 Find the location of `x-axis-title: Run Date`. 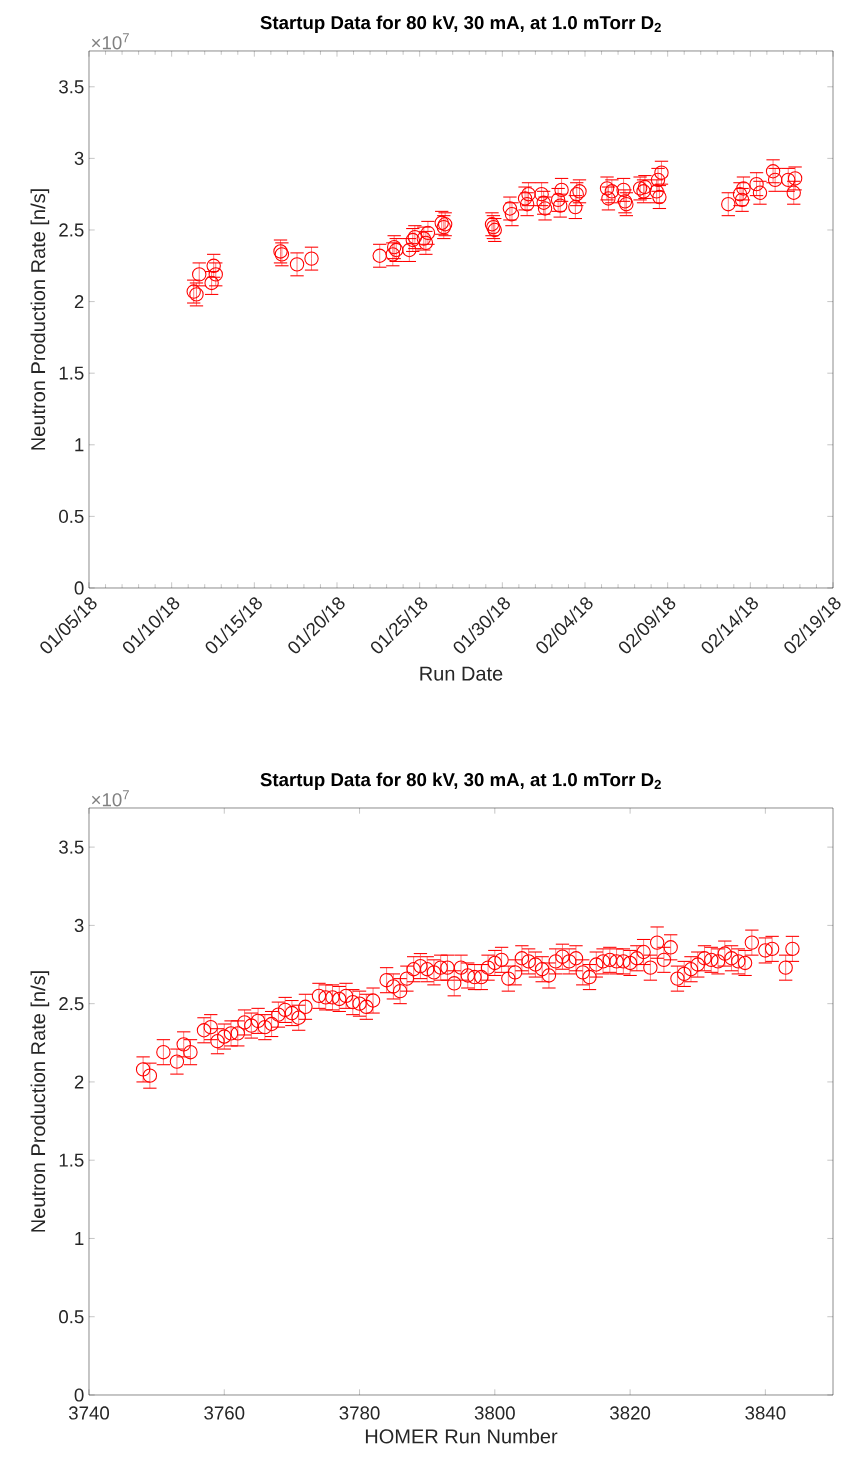

x-axis-title: Run Date is located at coordinates (461, 673).